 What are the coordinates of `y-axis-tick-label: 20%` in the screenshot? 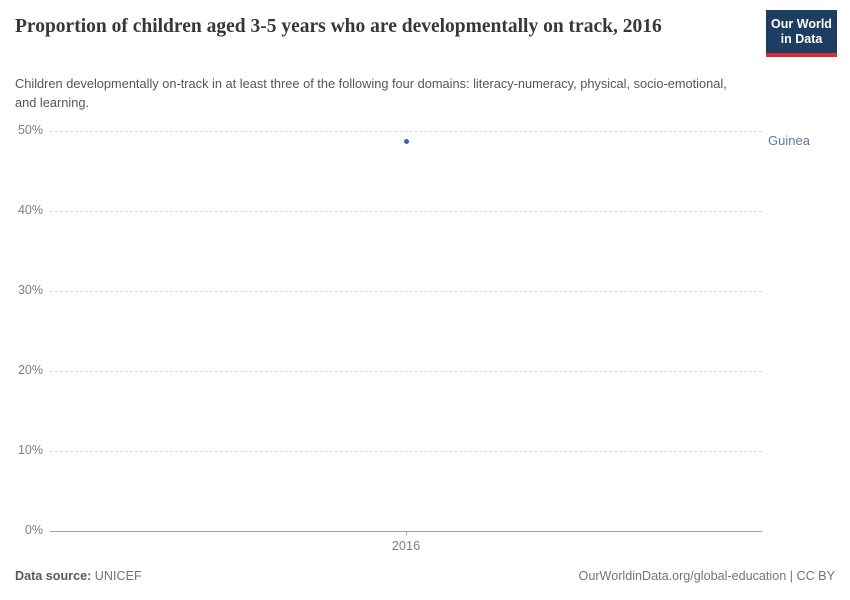 It's located at (30, 369).